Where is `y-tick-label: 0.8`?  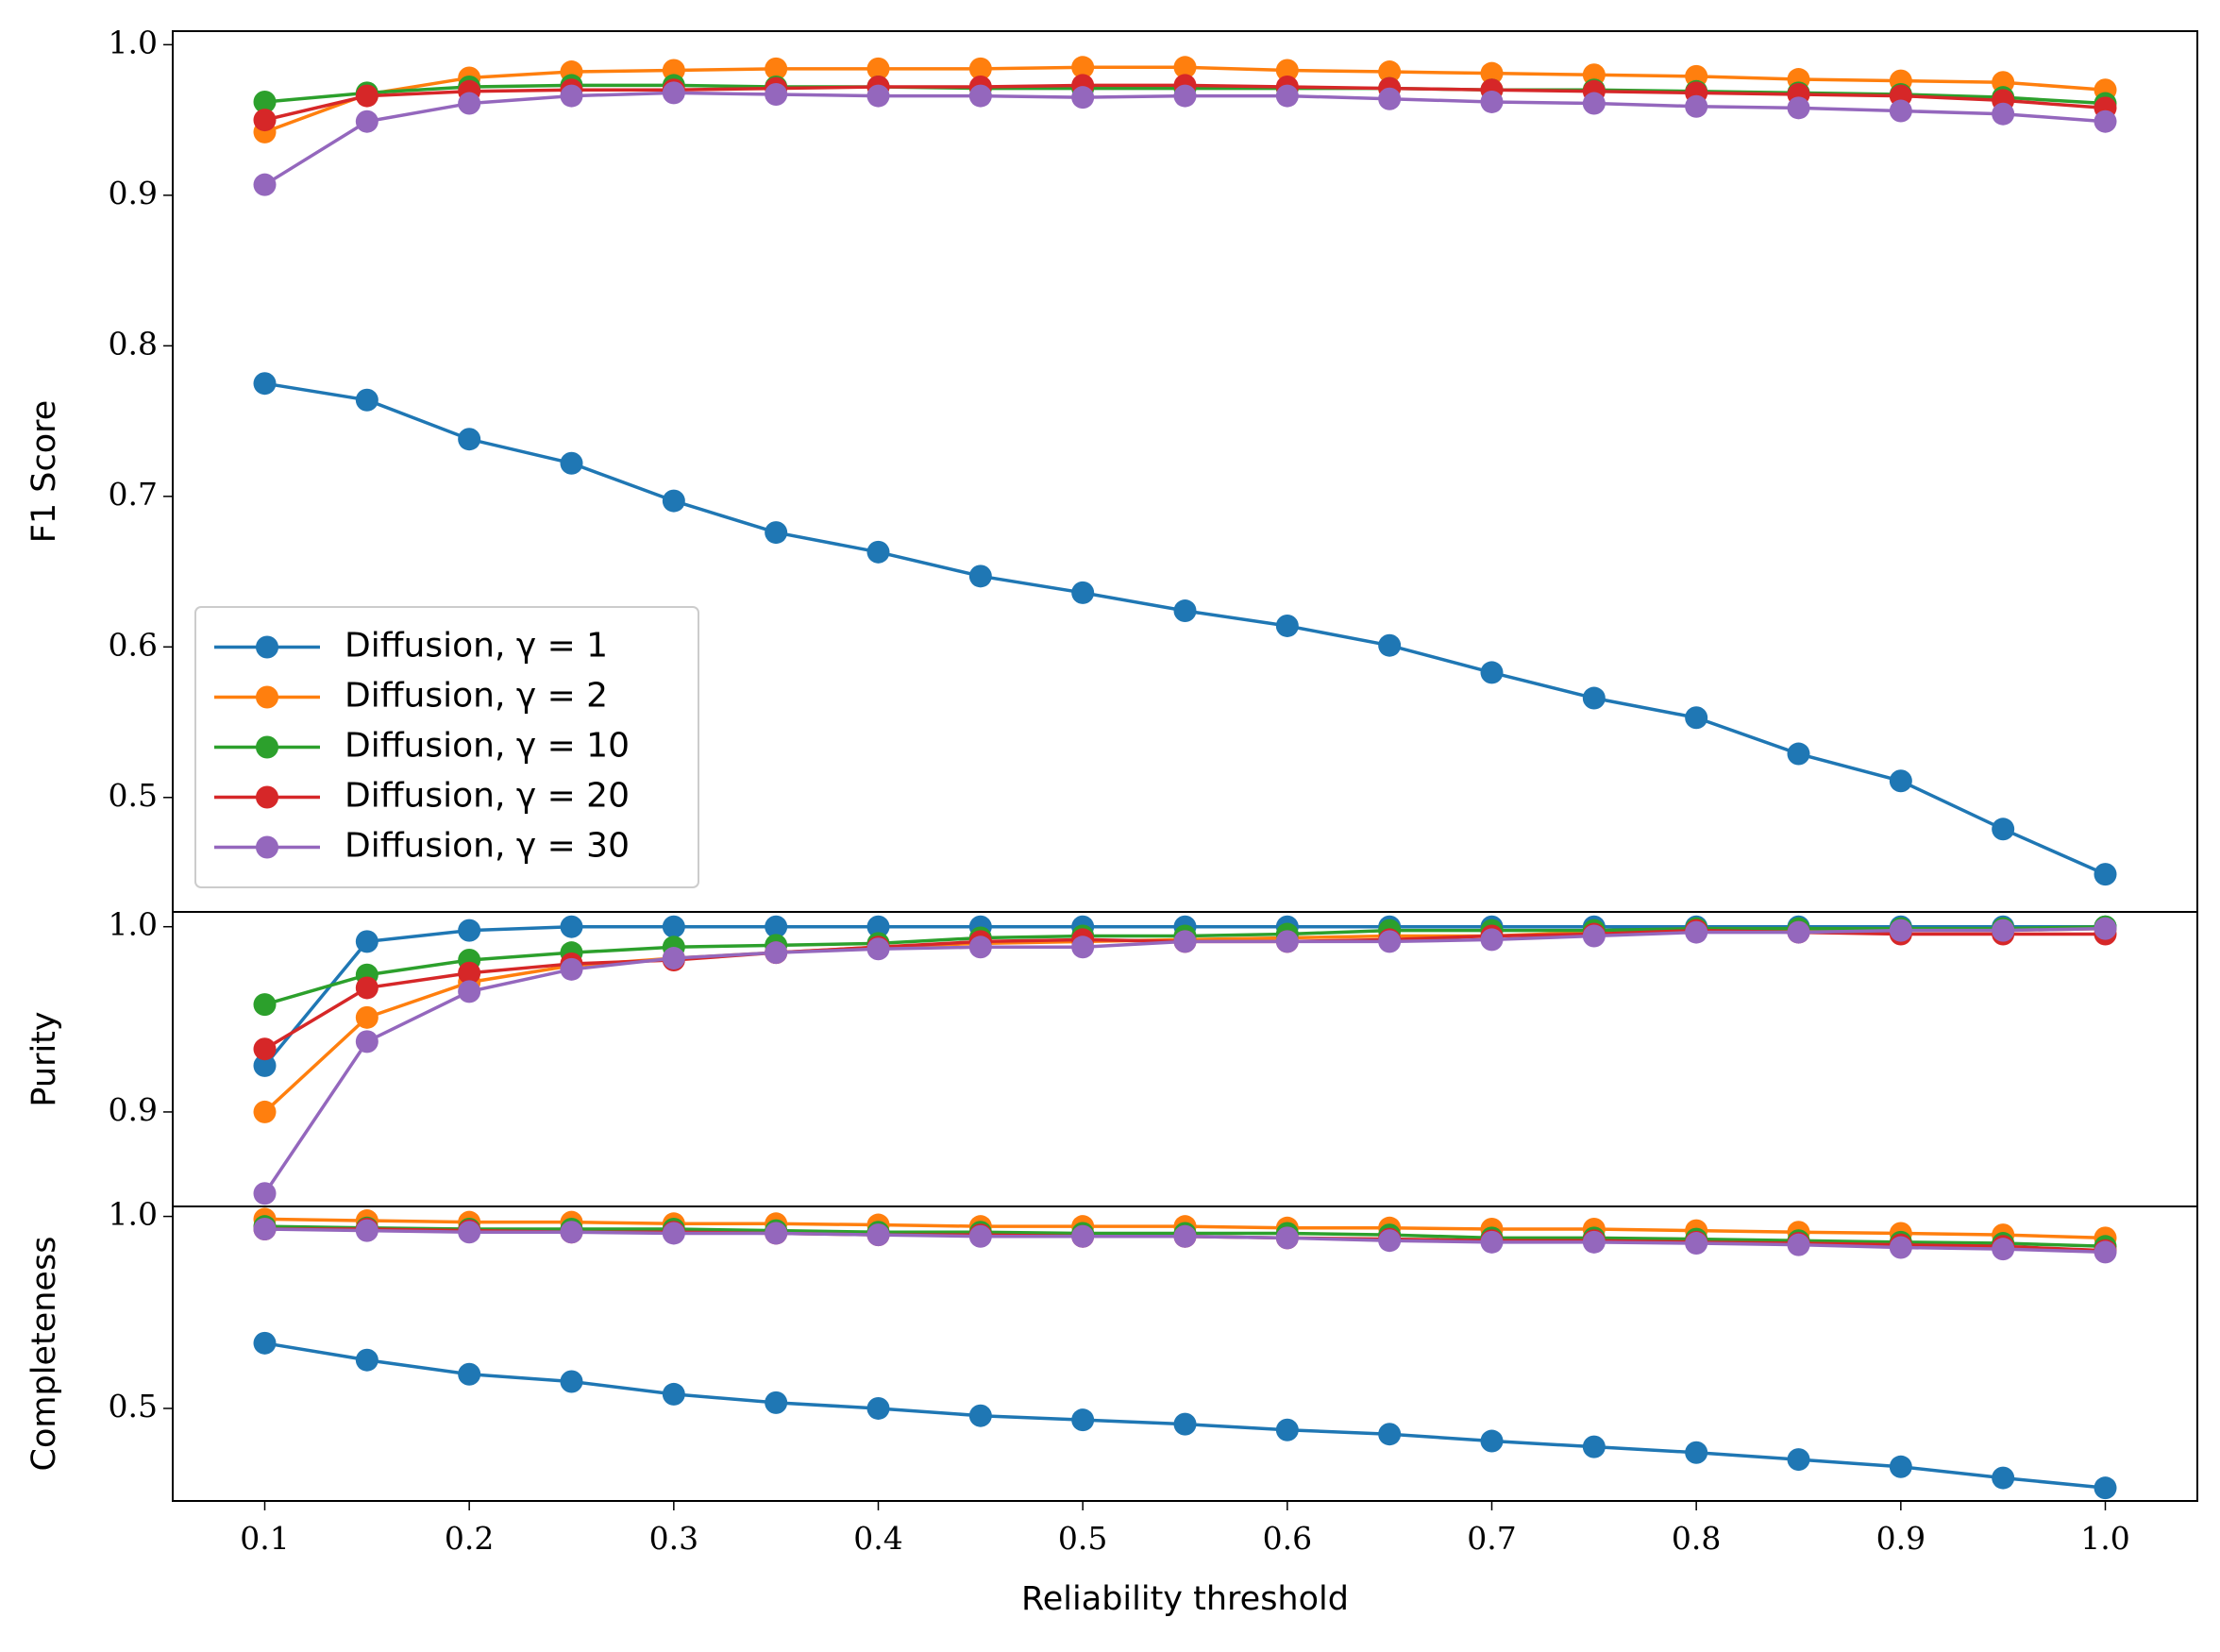
y-tick-label: 0.8 is located at coordinates (133, 343).